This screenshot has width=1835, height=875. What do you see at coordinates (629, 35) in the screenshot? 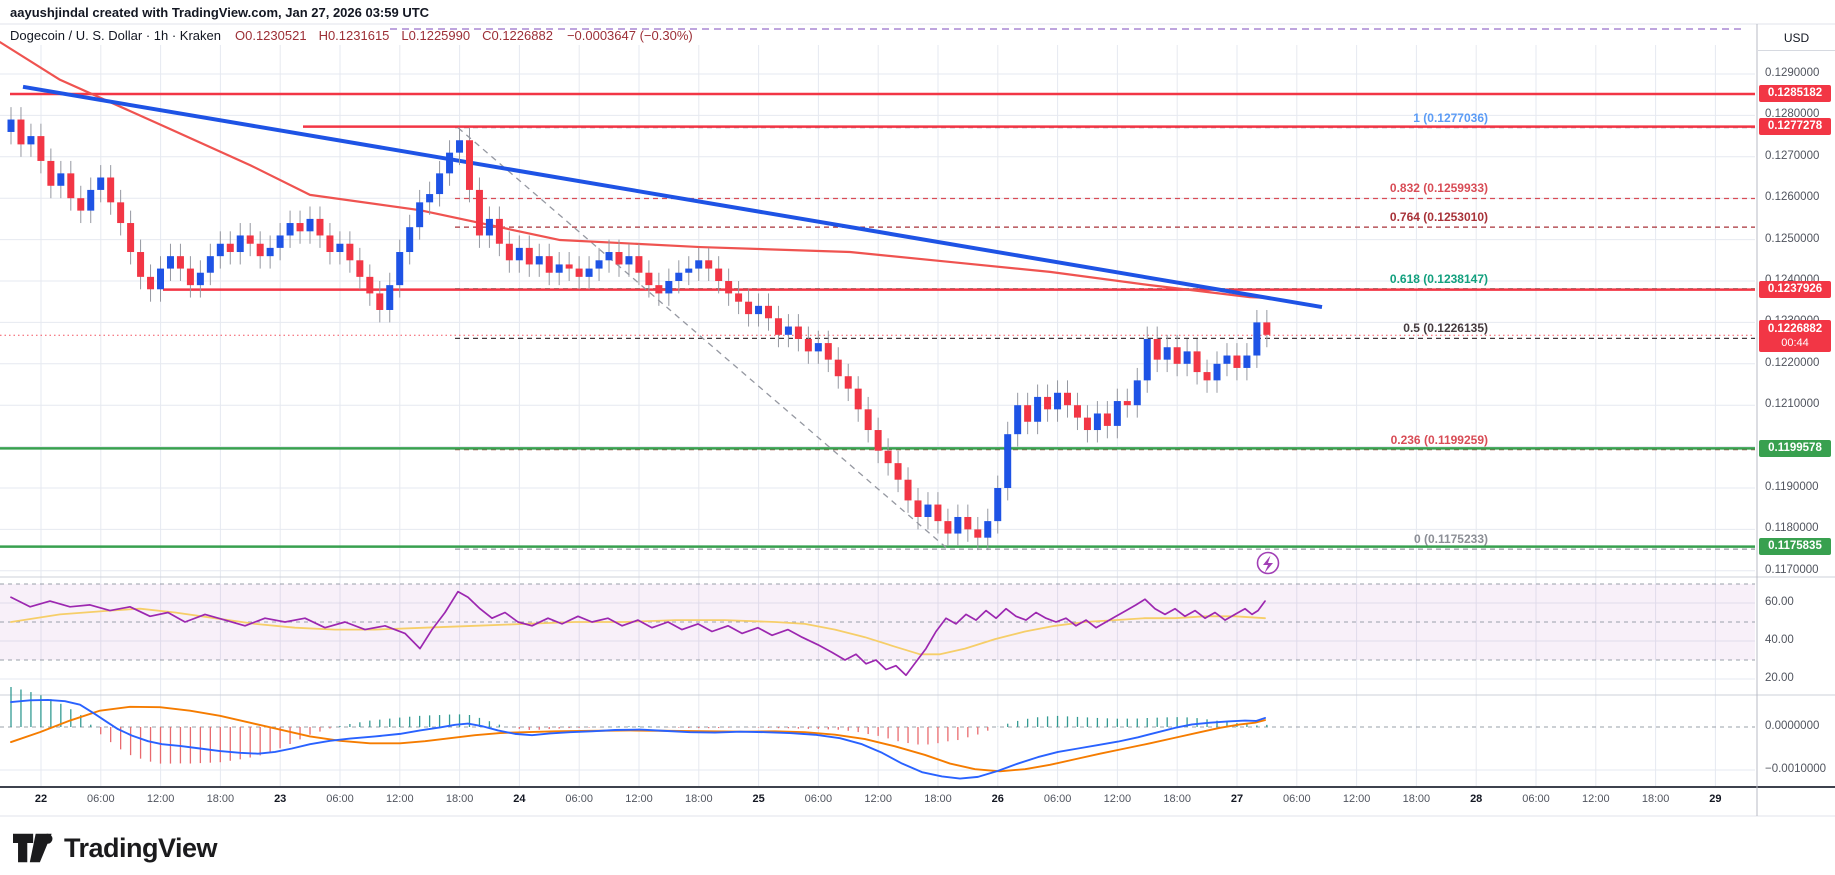
I see `price-change: −0.0003647 (−0.30%)` at bounding box center [629, 35].